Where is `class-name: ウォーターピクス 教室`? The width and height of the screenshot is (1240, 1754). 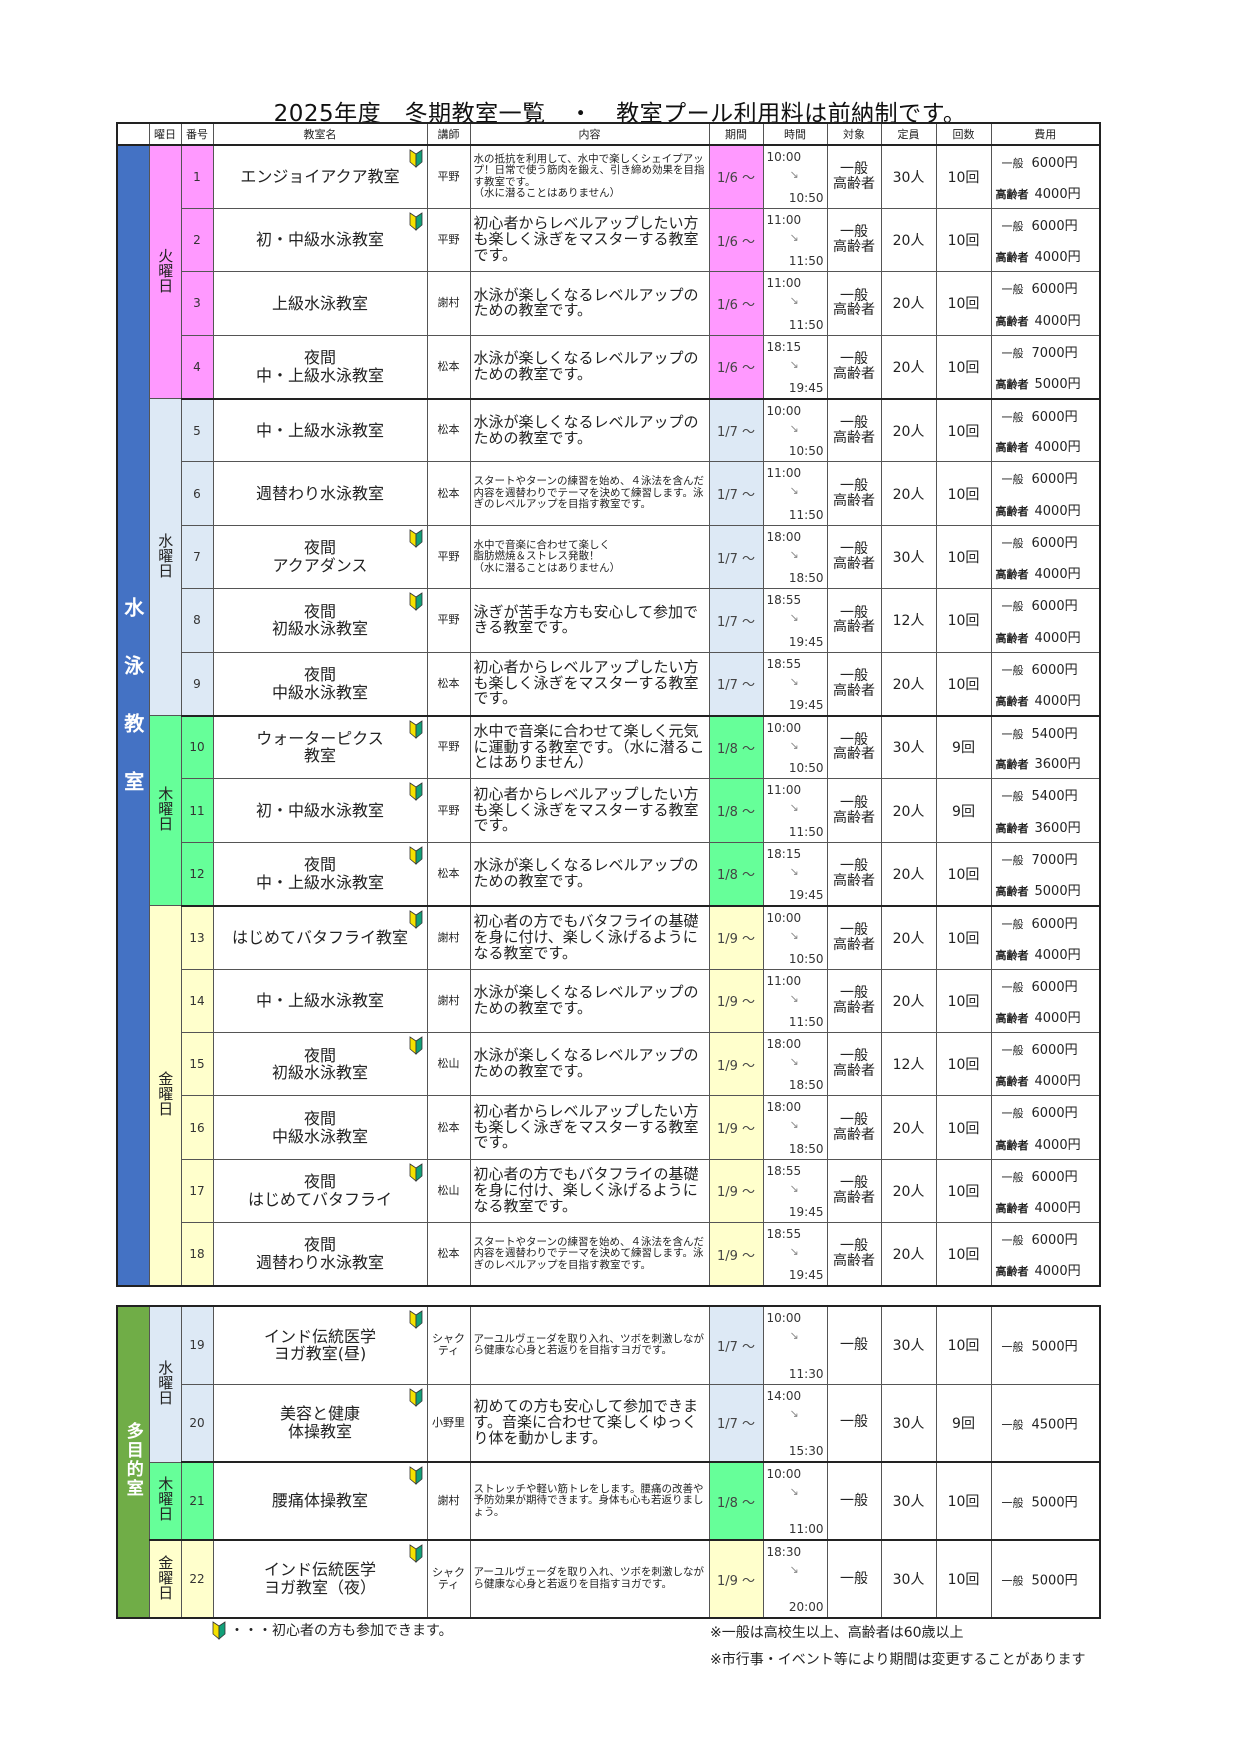 class-name: ウォーターピクス 教室 is located at coordinates (320, 747).